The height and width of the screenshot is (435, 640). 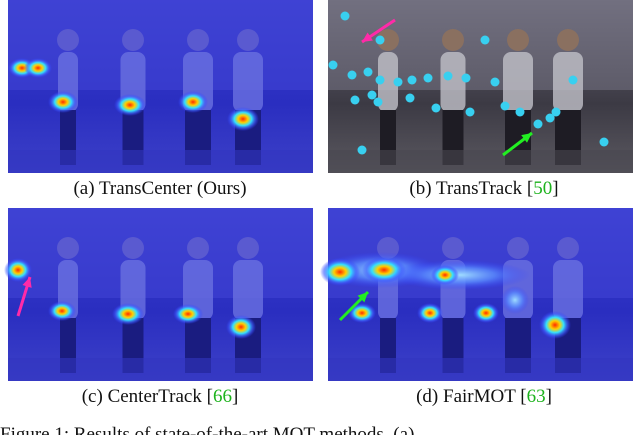 I want to click on caption-text: (d) FairMOT [, so click(x=471, y=396).